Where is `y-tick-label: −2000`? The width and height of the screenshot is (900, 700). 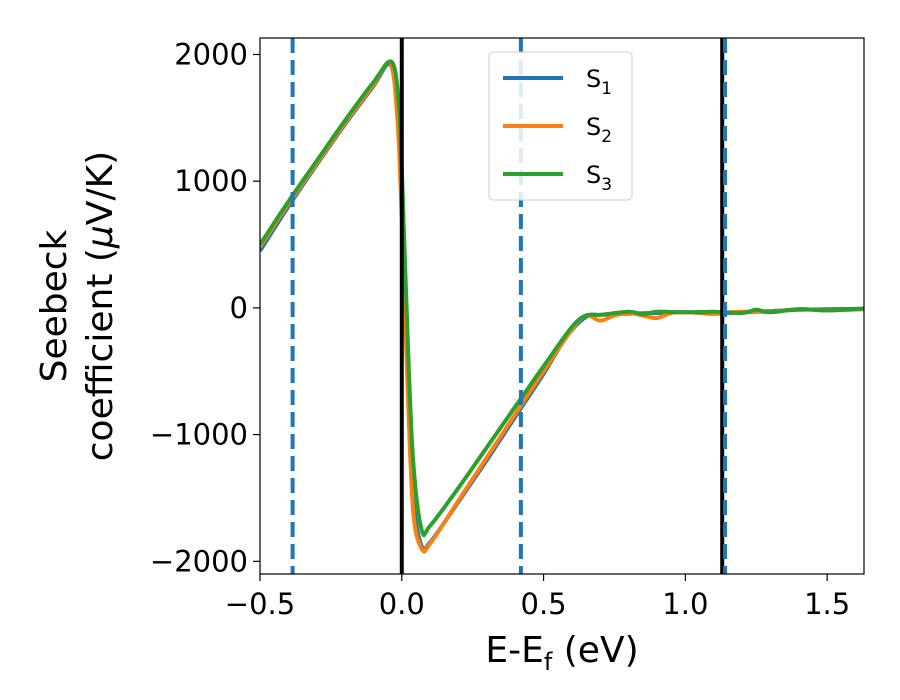 y-tick-label: −2000 is located at coordinates (199, 561).